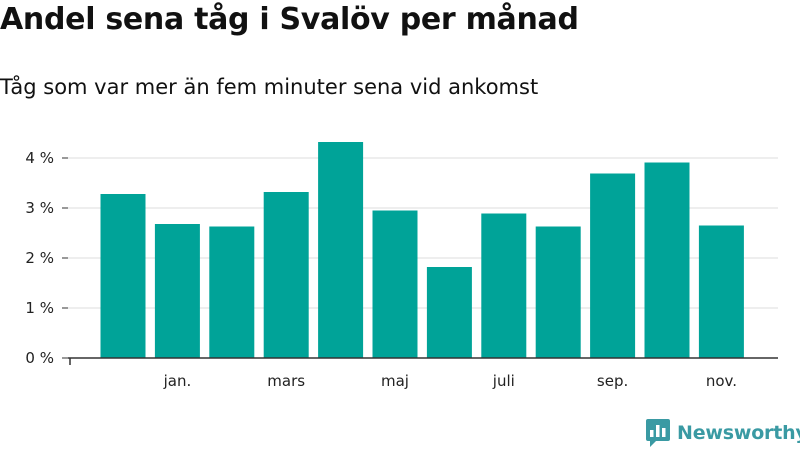  I want to click on y-tick-label: 2 %, so click(39, 258).